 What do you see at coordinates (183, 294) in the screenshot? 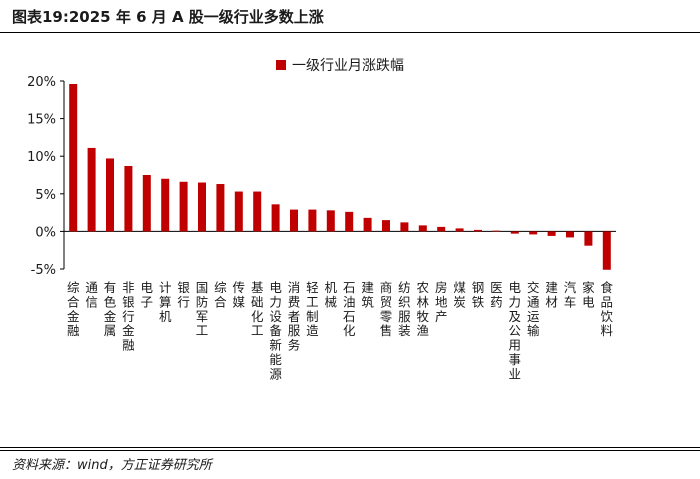
I see `x-category-label: 银行` at bounding box center [183, 294].